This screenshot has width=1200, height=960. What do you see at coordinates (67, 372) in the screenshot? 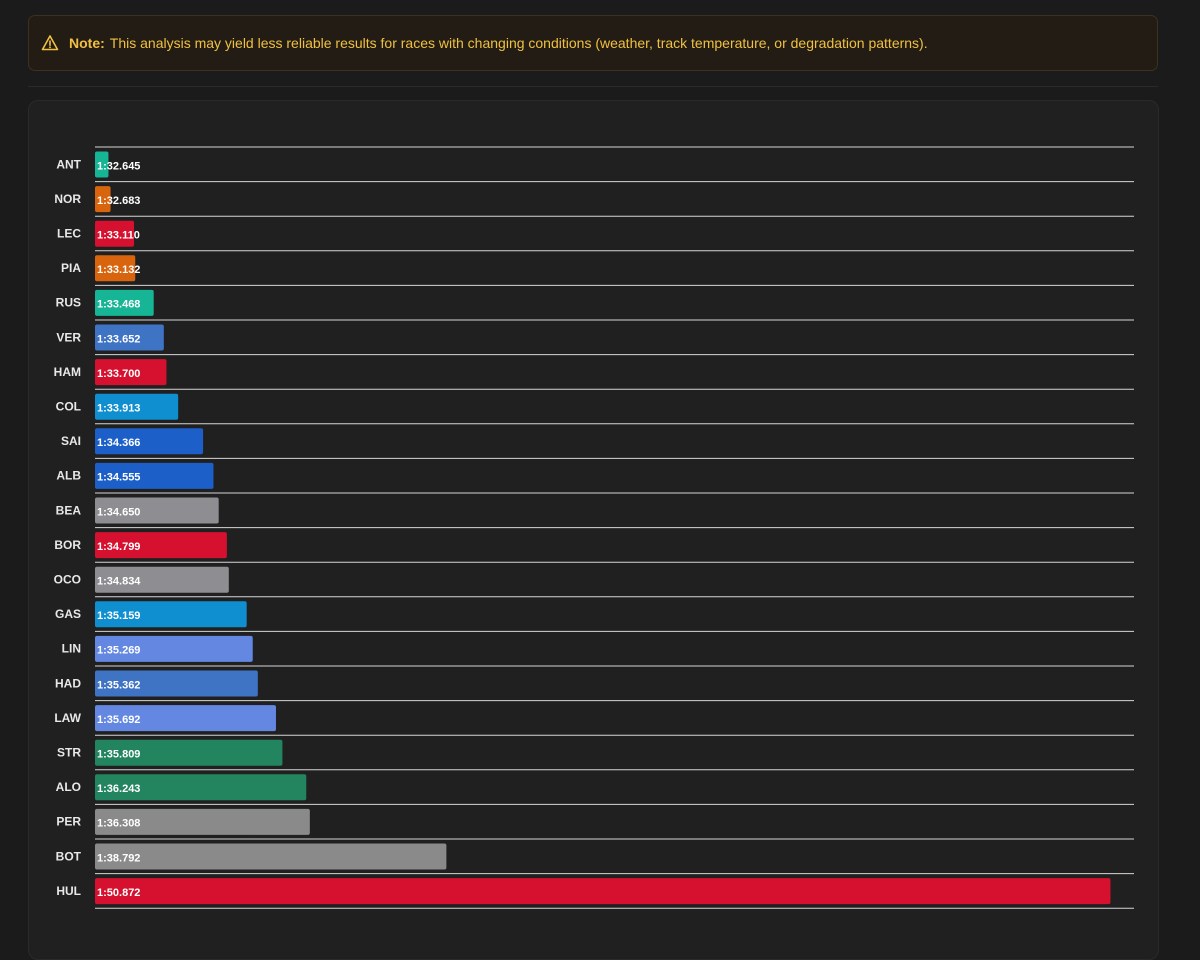
I see `y-tick-label: HAM` at bounding box center [67, 372].